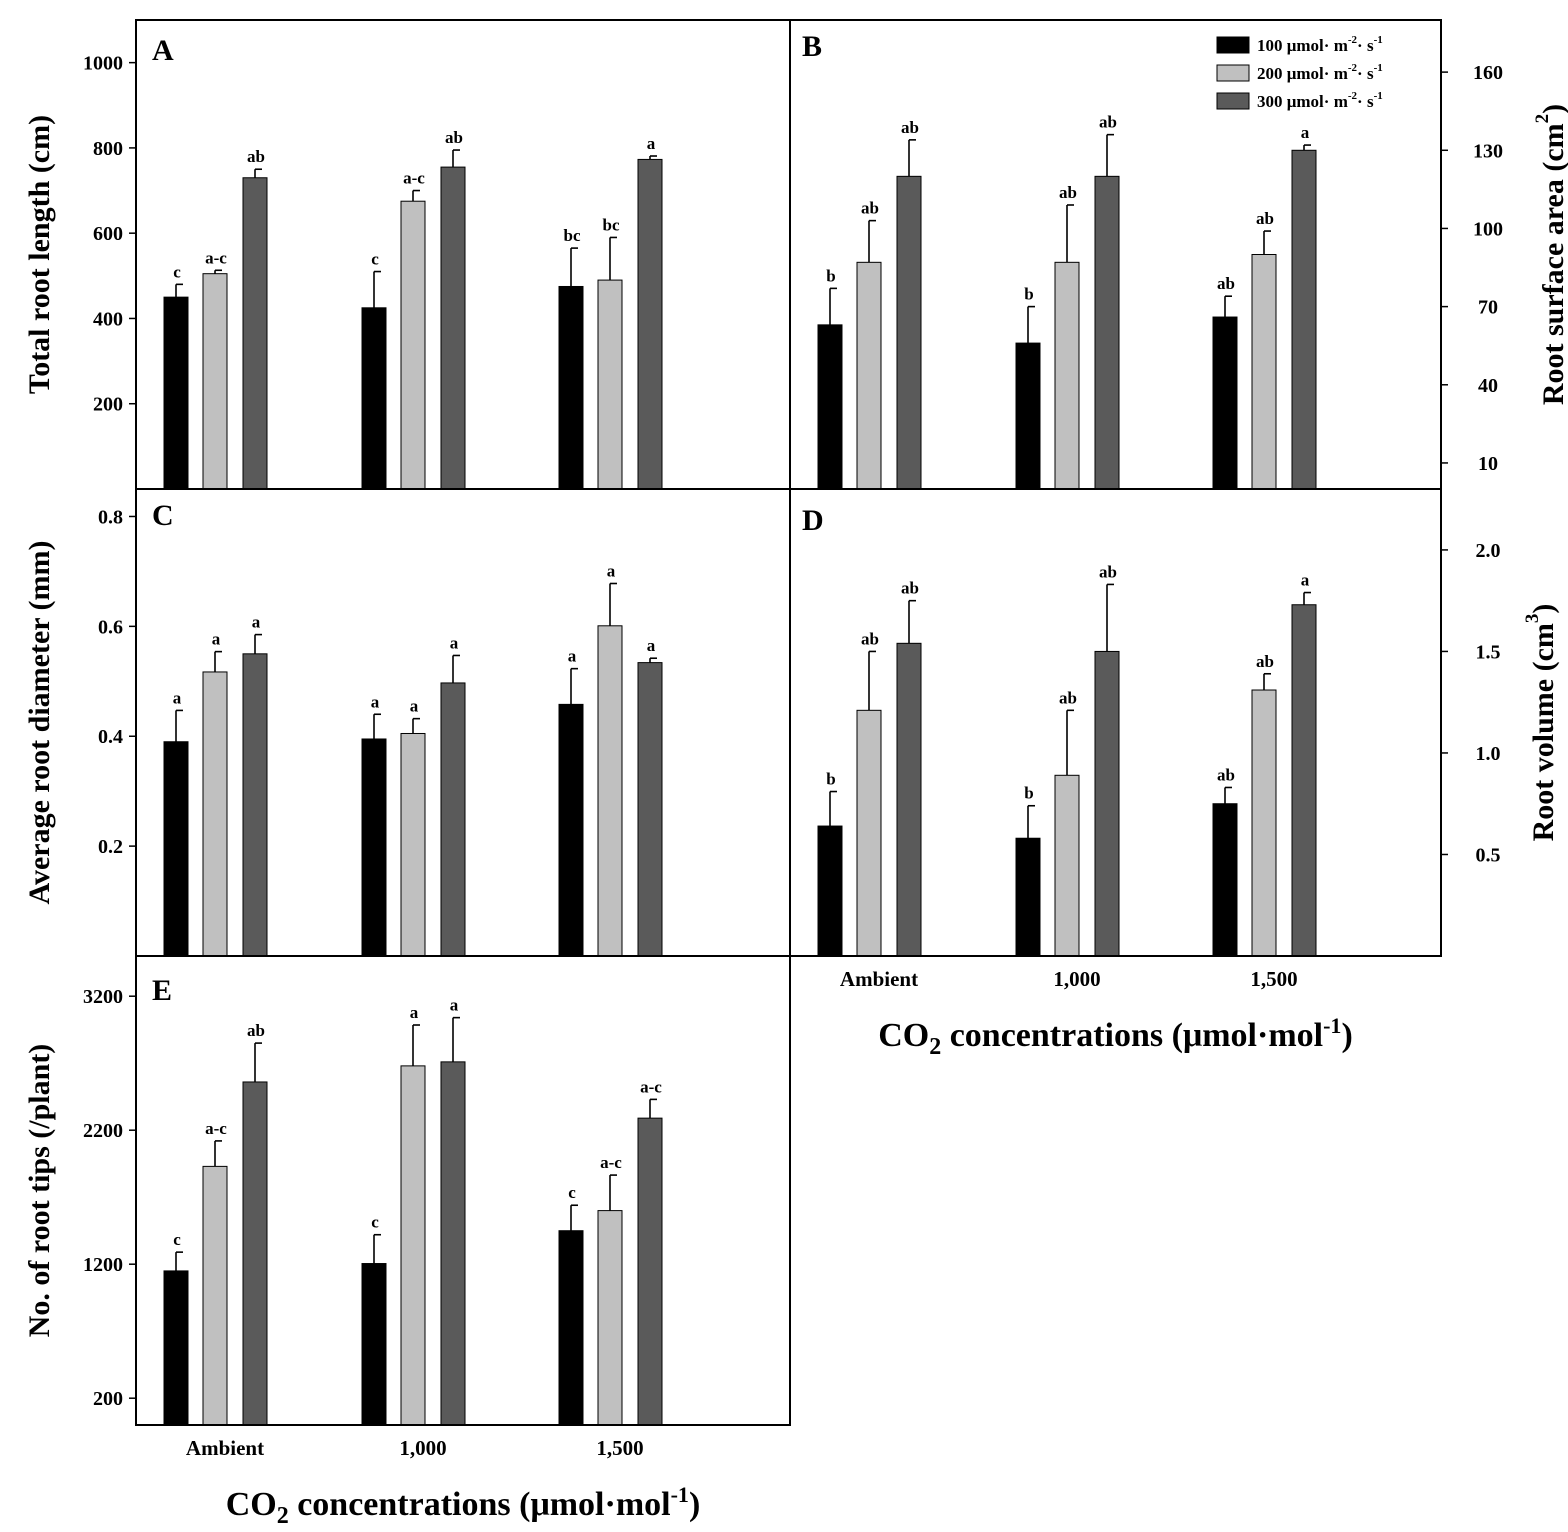 This screenshot has width=1568, height=1532. Describe the element at coordinates (103, 1265) in the screenshot. I see `y-tick-label: 1200` at that location.